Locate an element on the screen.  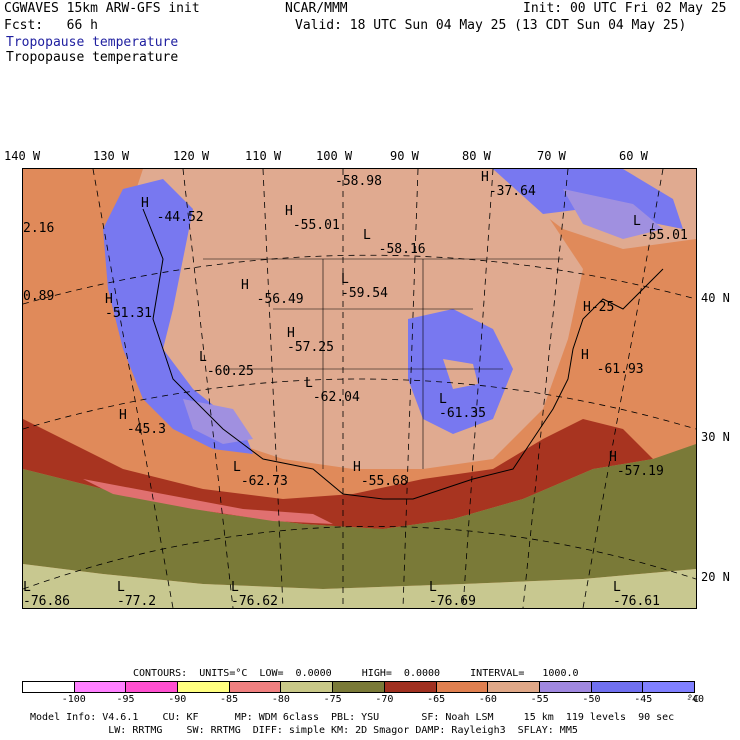
lon-label-80w: 80 W is located at coordinates (476, 156).